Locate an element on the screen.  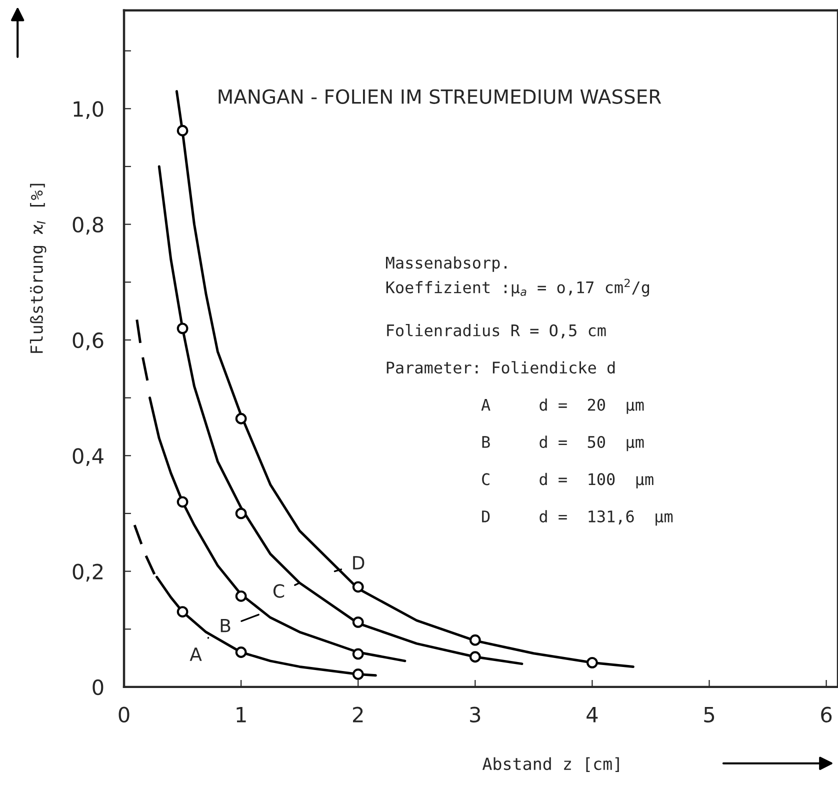
y-tick-label: 0,2 is located at coordinates (87, 573).